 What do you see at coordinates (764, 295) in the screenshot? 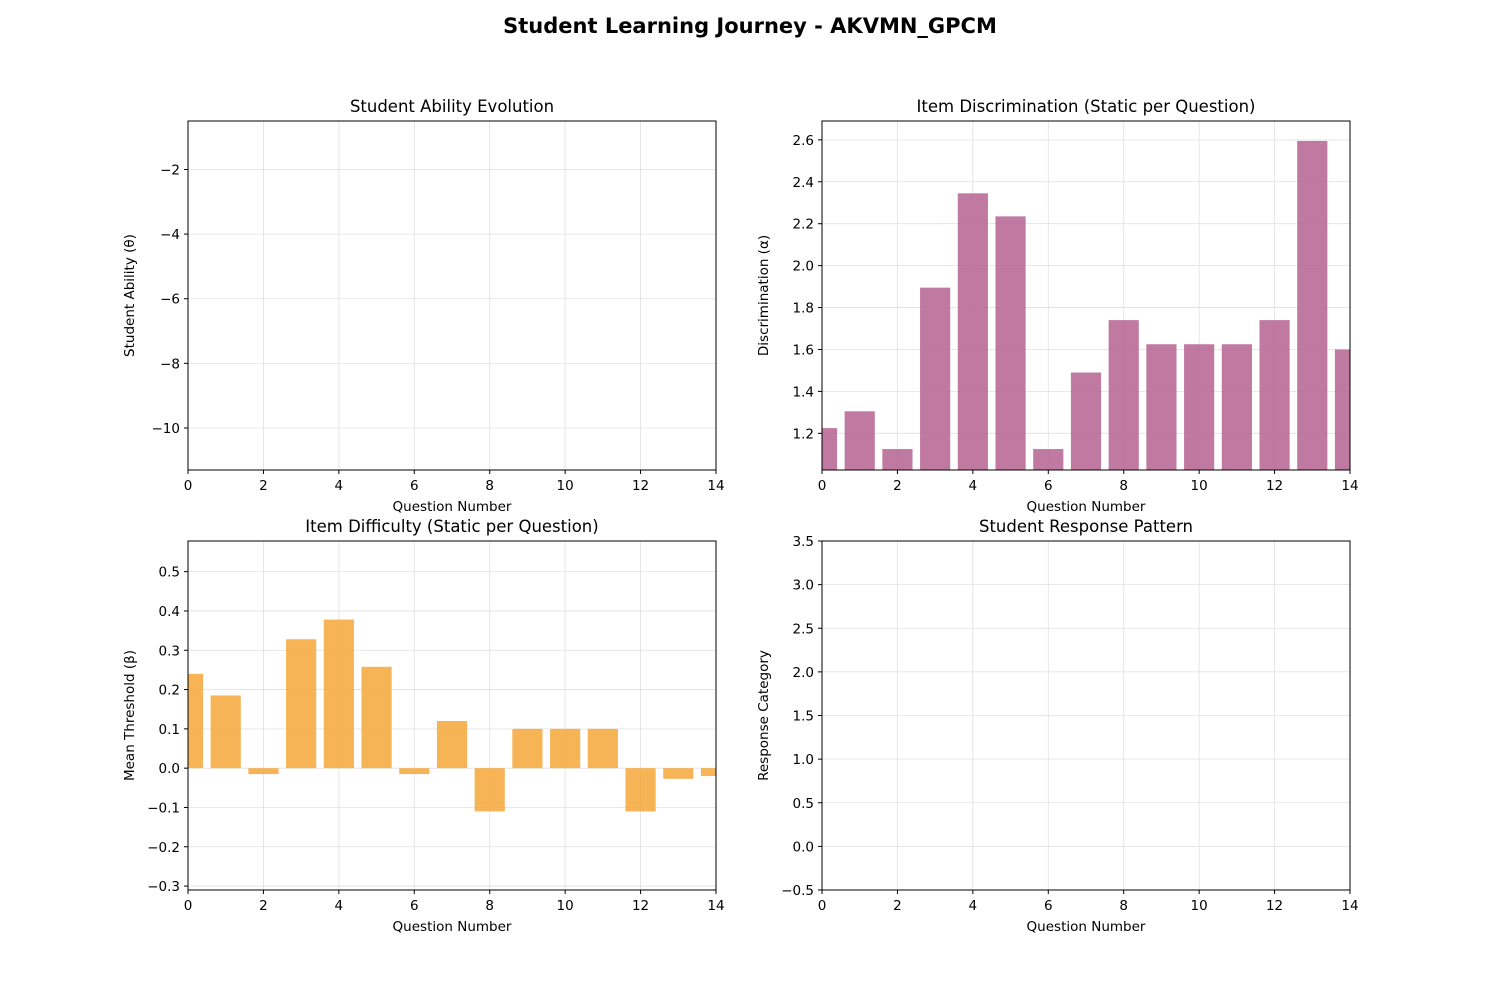
I see `y-axis-label: Discrimination (α)` at bounding box center [764, 295].